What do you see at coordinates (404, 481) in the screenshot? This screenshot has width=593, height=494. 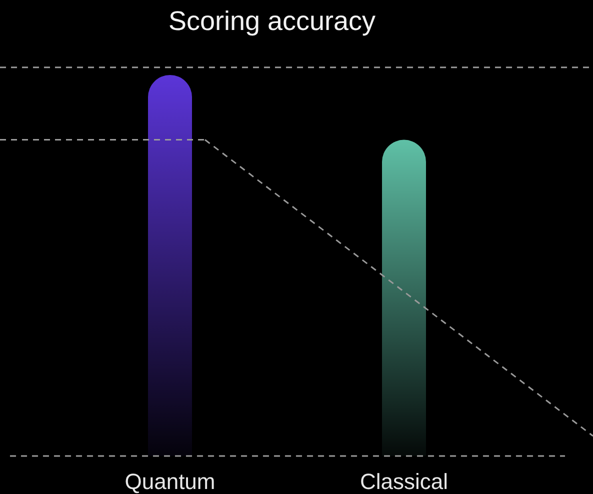 I see `x-tick-label: Classical` at bounding box center [404, 481].